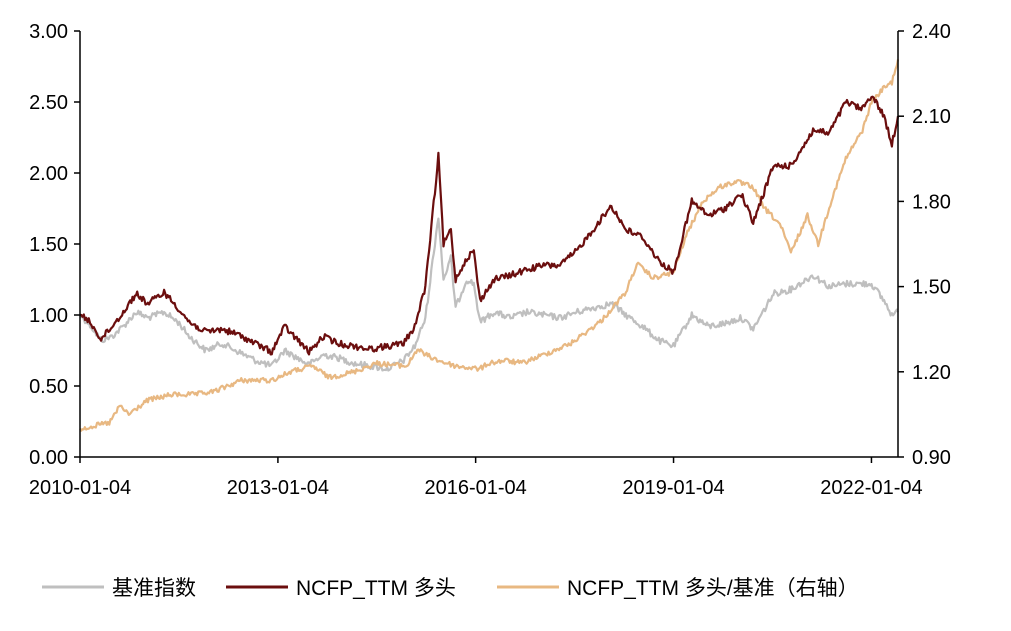 Image resolution: width=1011 pixels, height=631 pixels. What do you see at coordinates (931, 458) in the screenshot?
I see `right-tick-label: 0.90` at bounding box center [931, 458].